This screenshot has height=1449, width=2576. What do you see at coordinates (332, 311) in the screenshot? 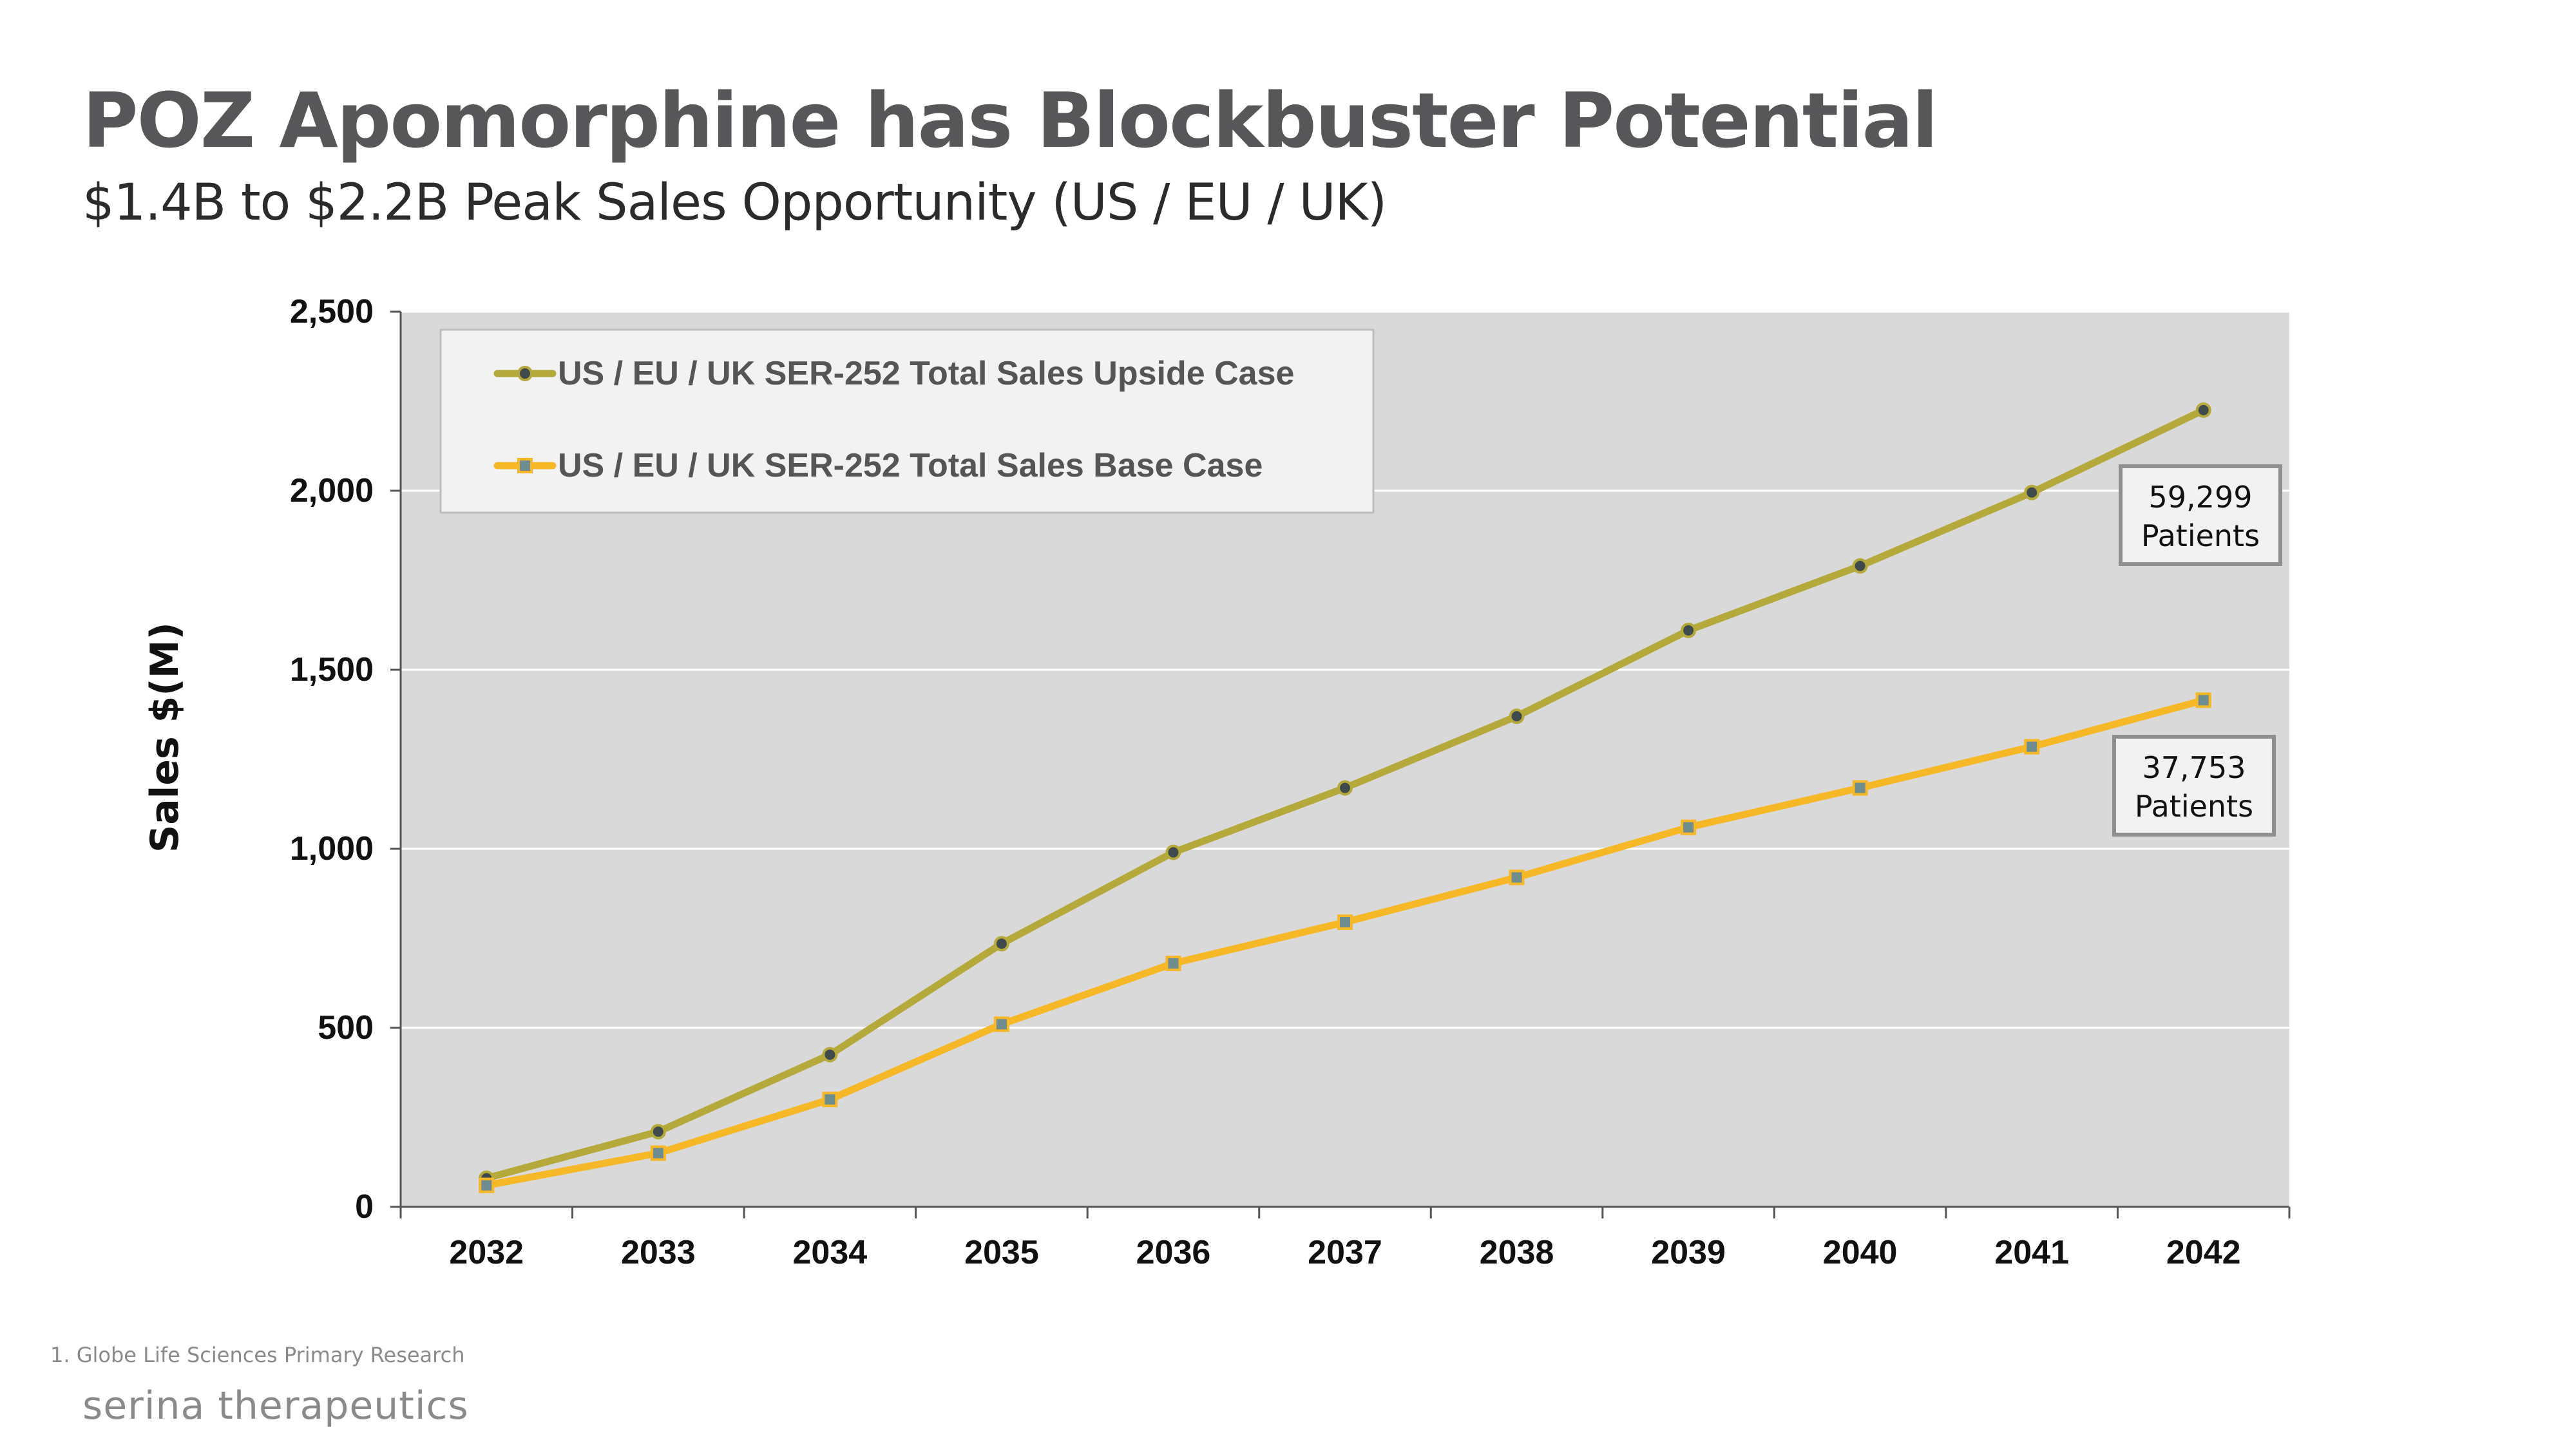
I see `y-tick-label: 2,500` at bounding box center [332, 311].